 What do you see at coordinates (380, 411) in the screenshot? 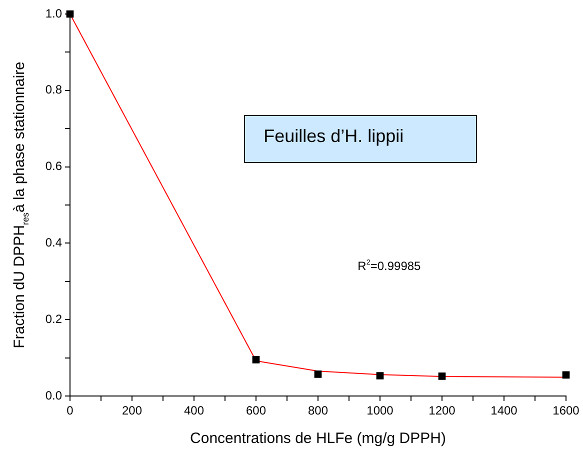
I see `x-tick-label: 1000` at bounding box center [380, 411].